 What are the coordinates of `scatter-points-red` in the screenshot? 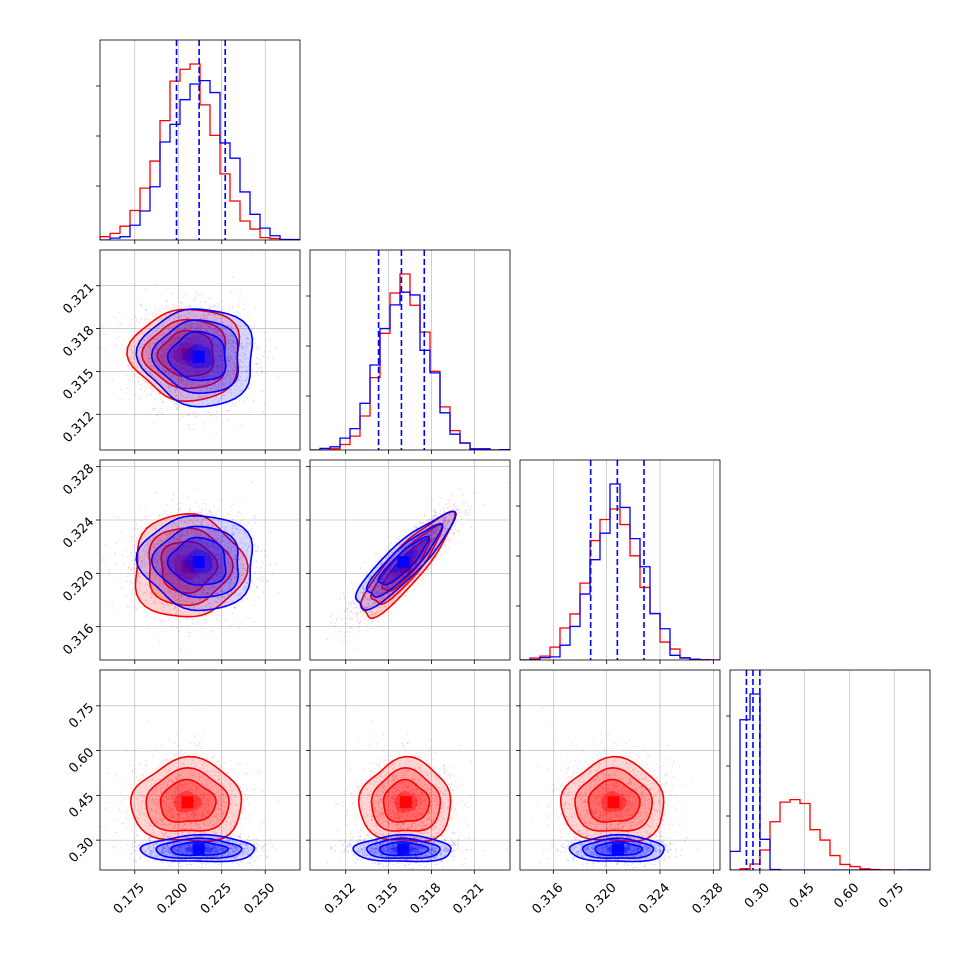 It's located at (190, 568).